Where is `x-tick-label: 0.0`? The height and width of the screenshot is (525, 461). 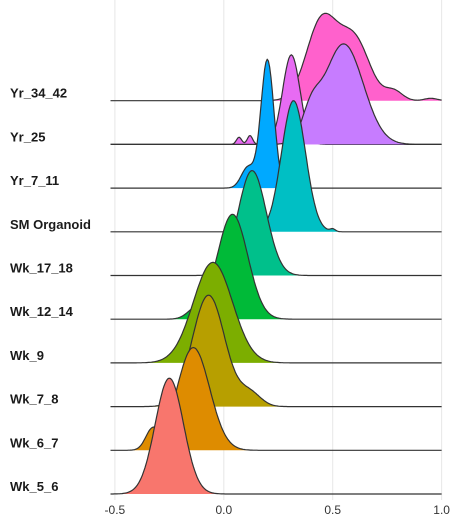
x-tick-label: 0.0 is located at coordinates (223, 510).